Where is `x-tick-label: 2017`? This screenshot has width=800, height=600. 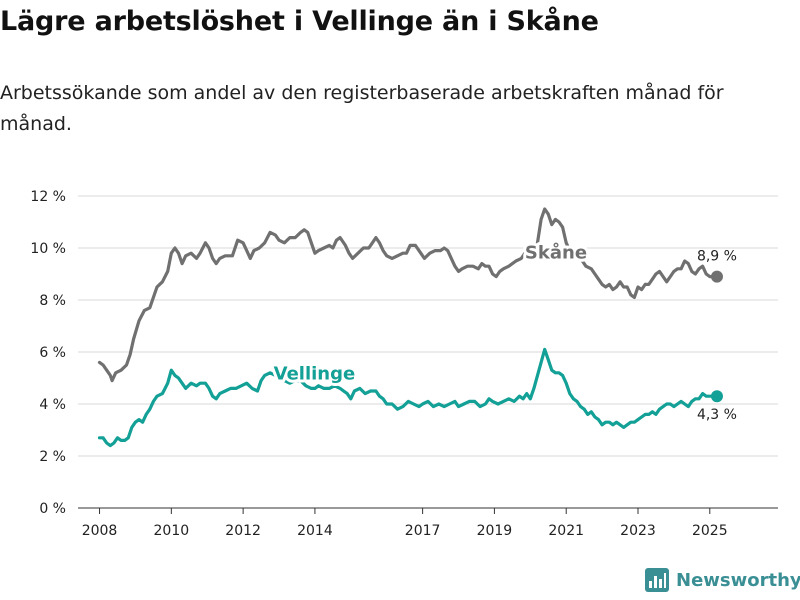
x-tick-label: 2017 is located at coordinates (423, 531).